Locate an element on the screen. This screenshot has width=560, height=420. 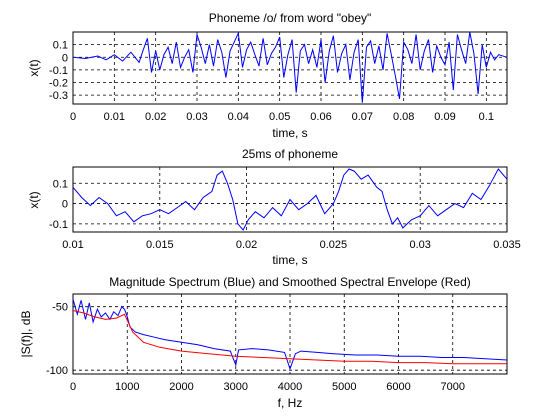
panel-2-ytick-label: 0.1 is located at coordinates (60, 184).